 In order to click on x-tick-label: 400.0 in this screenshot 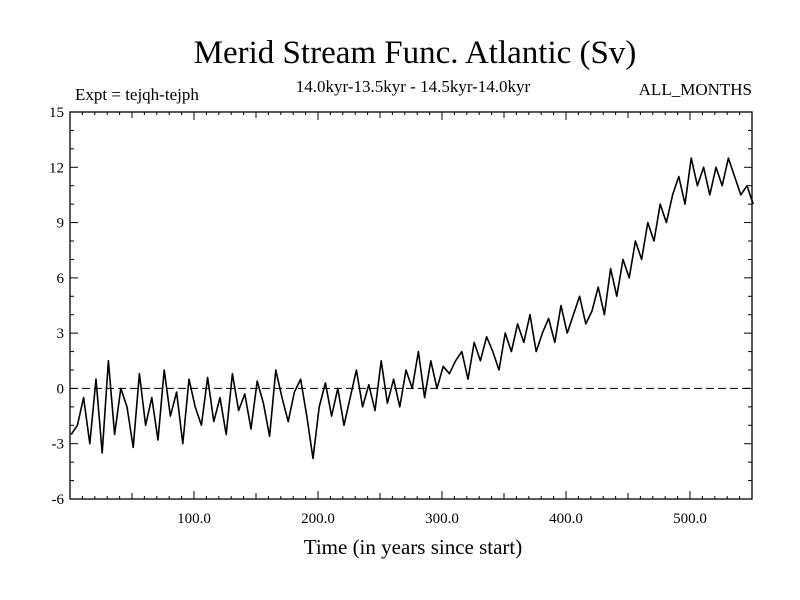, I will do `click(566, 519)`.